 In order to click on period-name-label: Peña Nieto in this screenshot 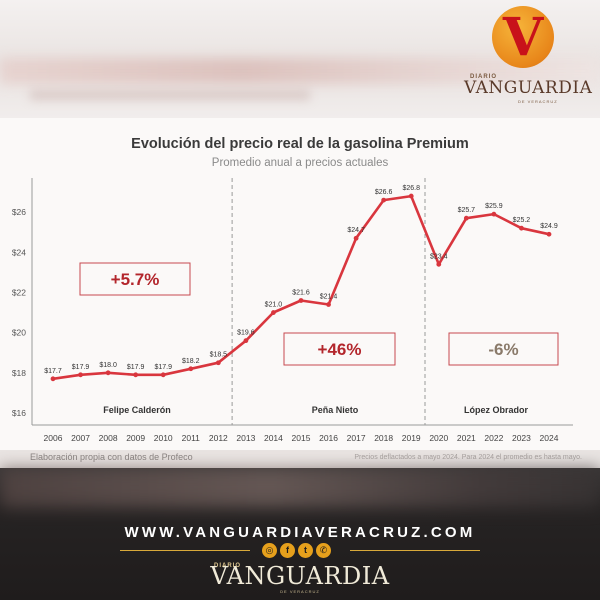, I will do `click(335, 410)`.